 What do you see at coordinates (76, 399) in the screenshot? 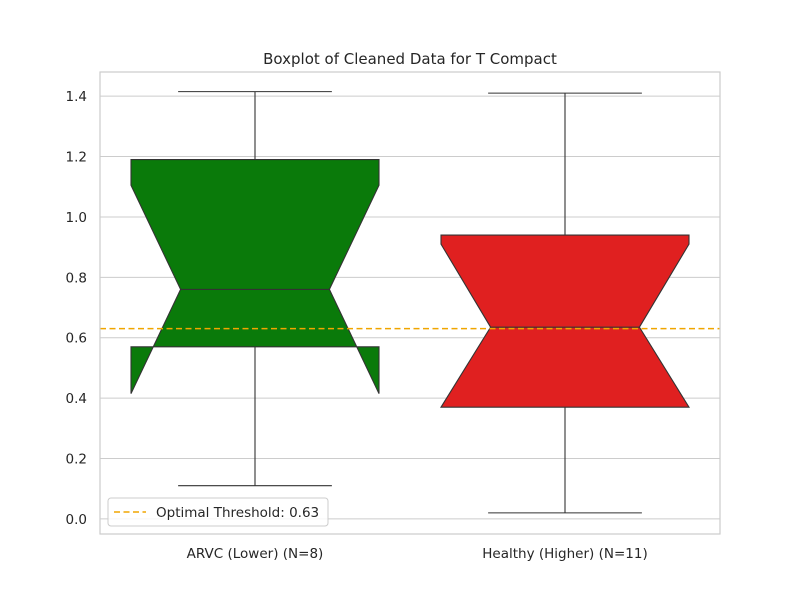
I see `y-tick-label: 0.4` at bounding box center [76, 399].